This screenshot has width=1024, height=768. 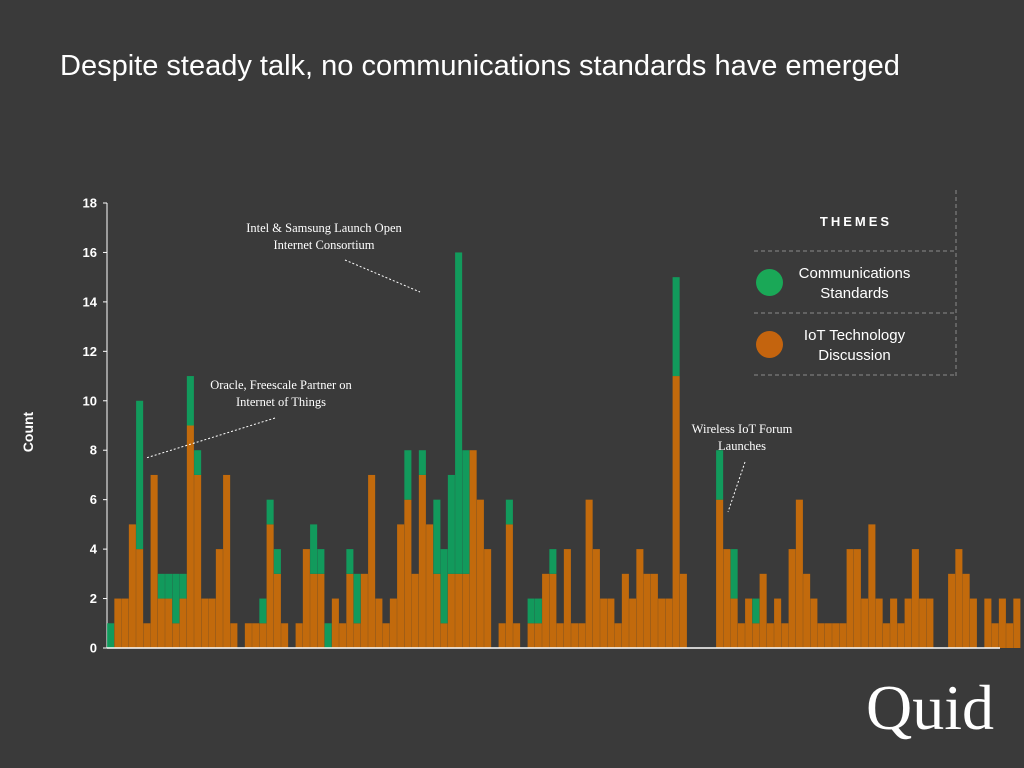 What do you see at coordinates (210, 438) in the screenshot?
I see `annotation-leader-oracle` at bounding box center [210, 438].